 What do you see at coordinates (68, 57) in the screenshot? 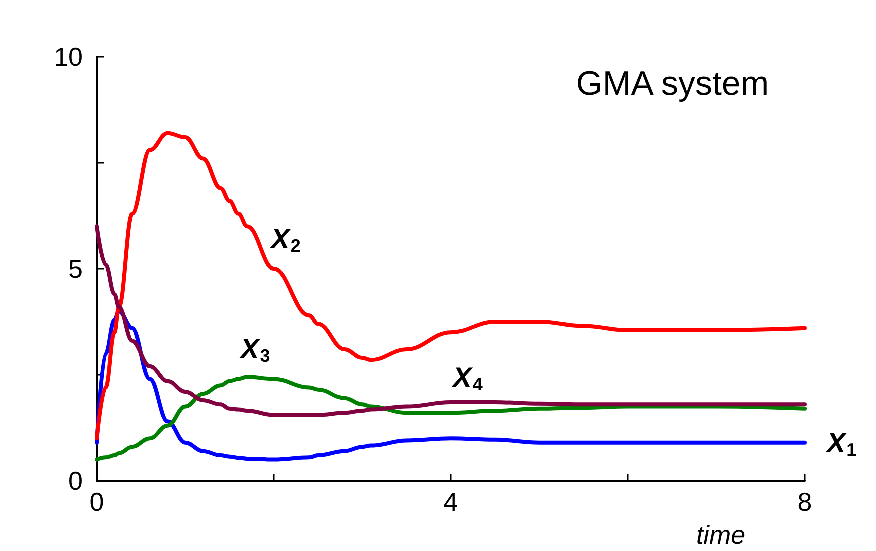
I see `y-tick-label: 10` at bounding box center [68, 57].